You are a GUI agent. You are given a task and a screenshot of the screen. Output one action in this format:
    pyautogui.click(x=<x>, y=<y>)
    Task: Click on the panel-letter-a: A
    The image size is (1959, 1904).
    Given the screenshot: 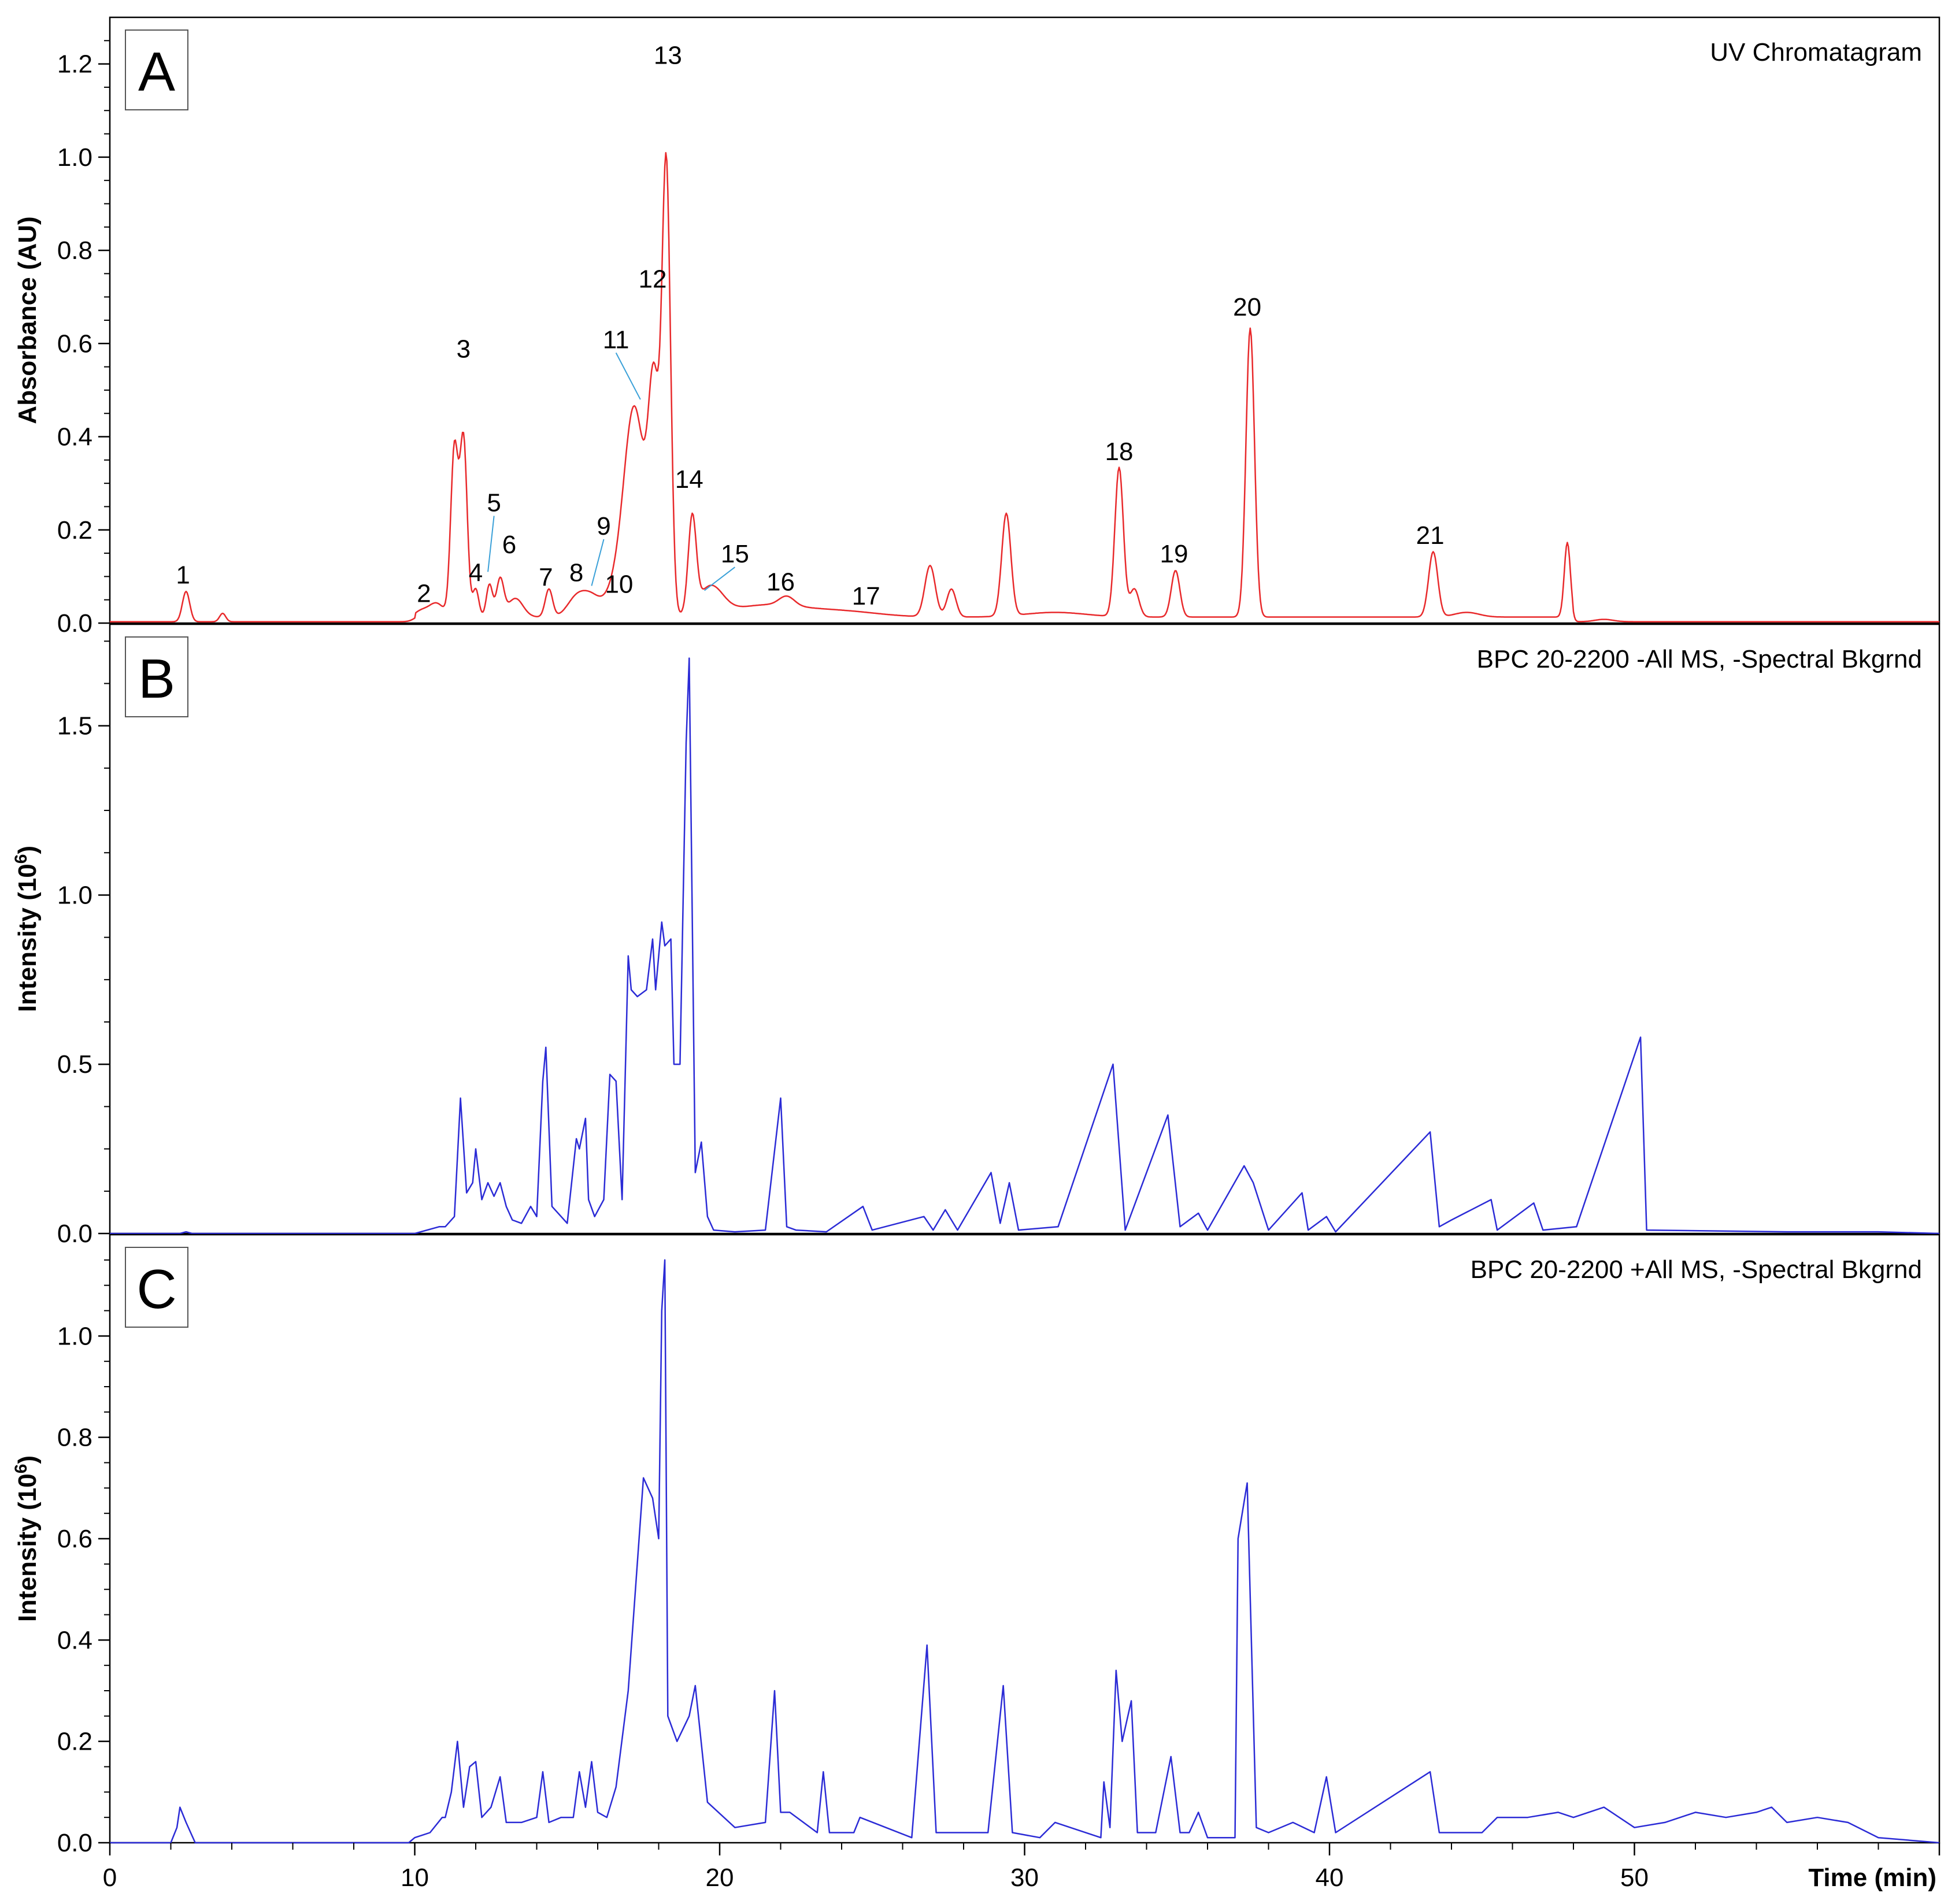 What is the action you would take?
    pyautogui.click(x=157, y=72)
    